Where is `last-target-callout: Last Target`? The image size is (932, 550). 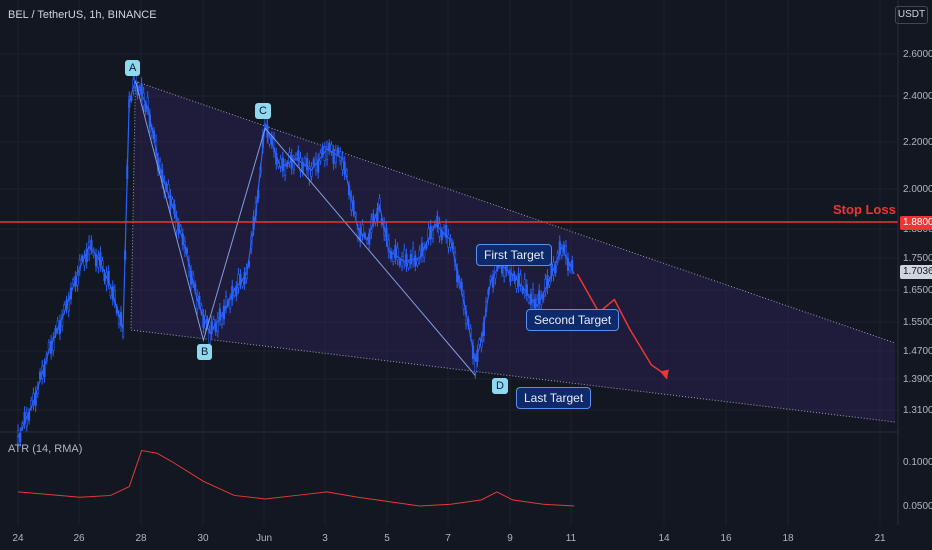
last-target-callout: Last Target is located at coordinates (554, 398).